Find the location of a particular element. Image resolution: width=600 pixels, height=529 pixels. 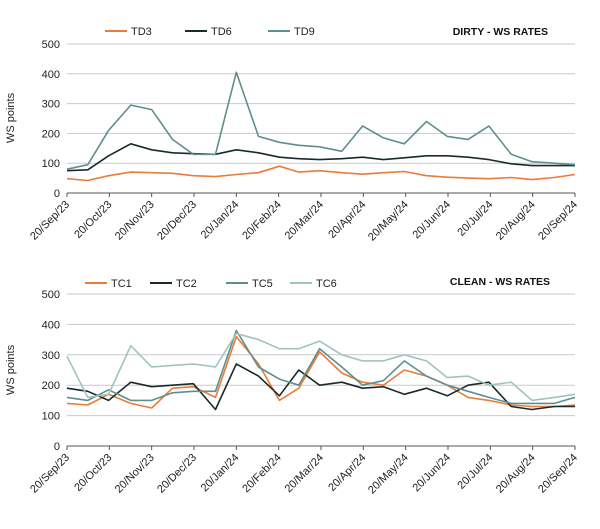

dirty-series-line-td6 is located at coordinates (320, 157).